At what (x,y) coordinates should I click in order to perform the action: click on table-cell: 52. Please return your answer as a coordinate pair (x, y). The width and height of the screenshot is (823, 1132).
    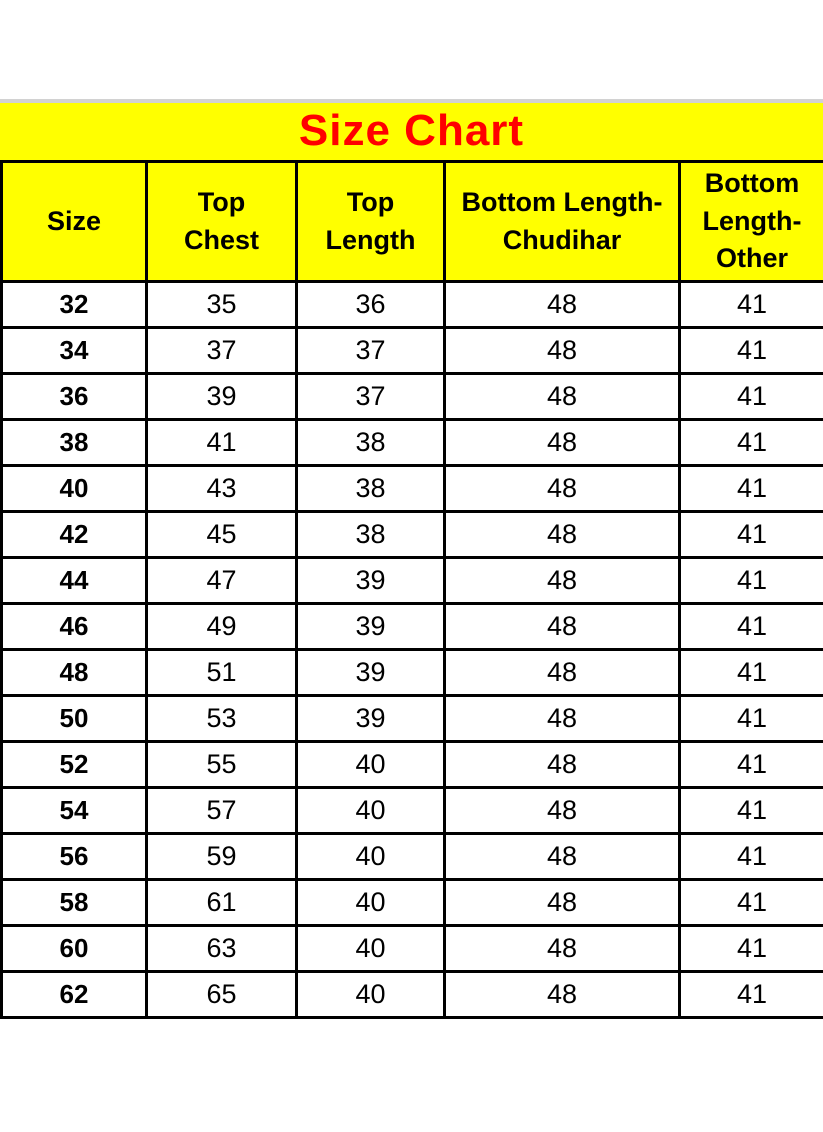
    Looking at the image, I should click on (74, 764).